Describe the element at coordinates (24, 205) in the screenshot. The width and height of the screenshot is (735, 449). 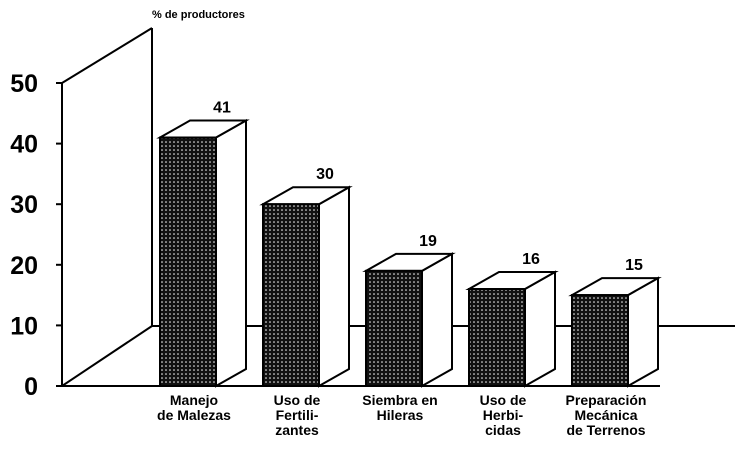
I see `y-tick-label: 30` at that location.